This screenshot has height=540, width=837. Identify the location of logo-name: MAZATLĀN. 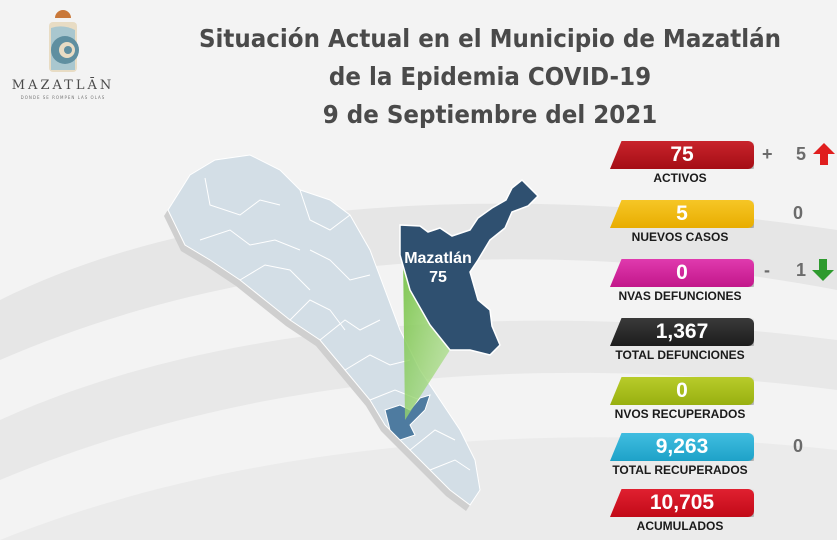
(63, 85).